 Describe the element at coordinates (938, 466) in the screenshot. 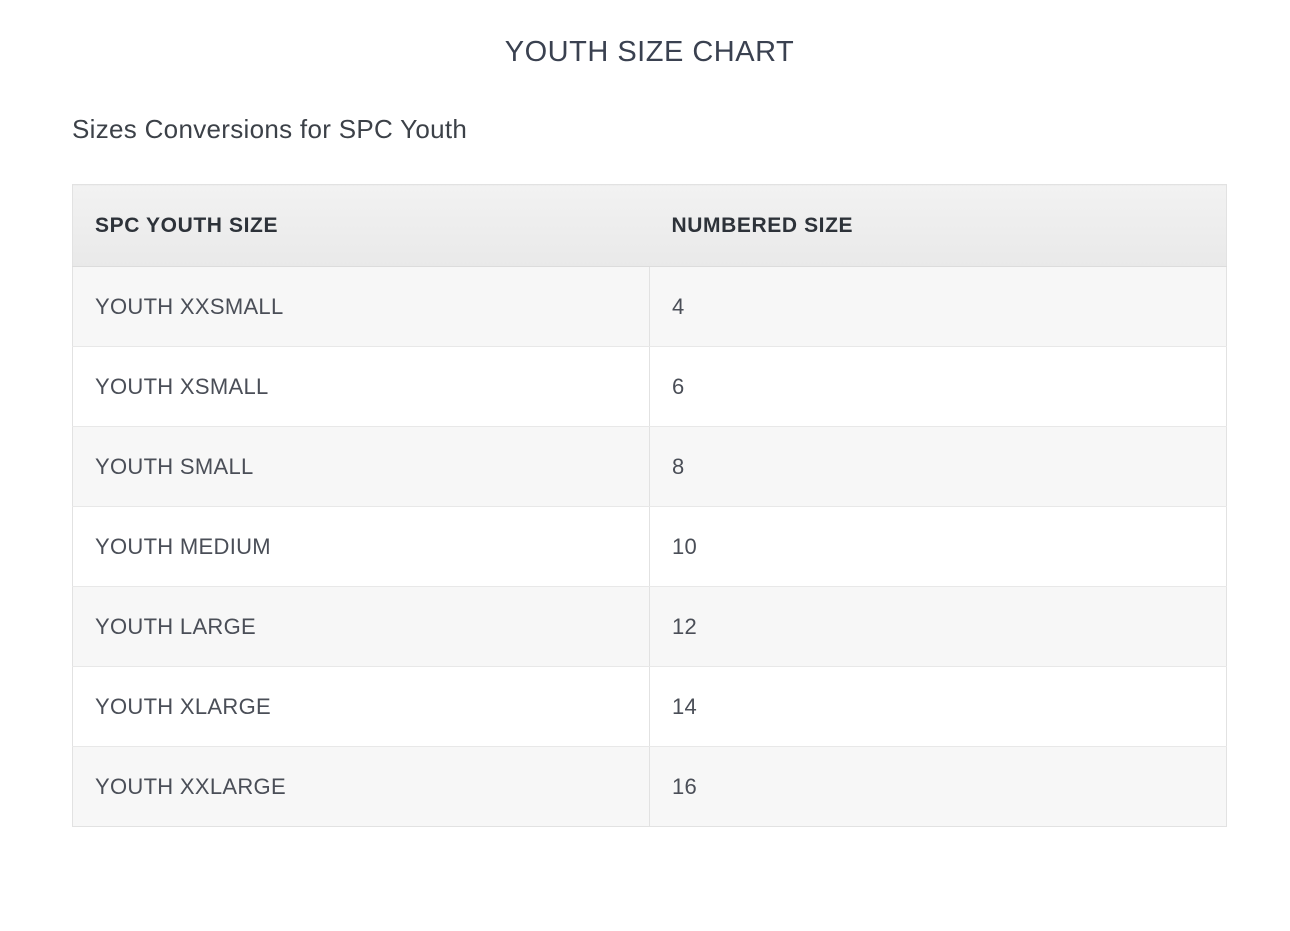

I see `numbered-size-cell: 8` at that location.